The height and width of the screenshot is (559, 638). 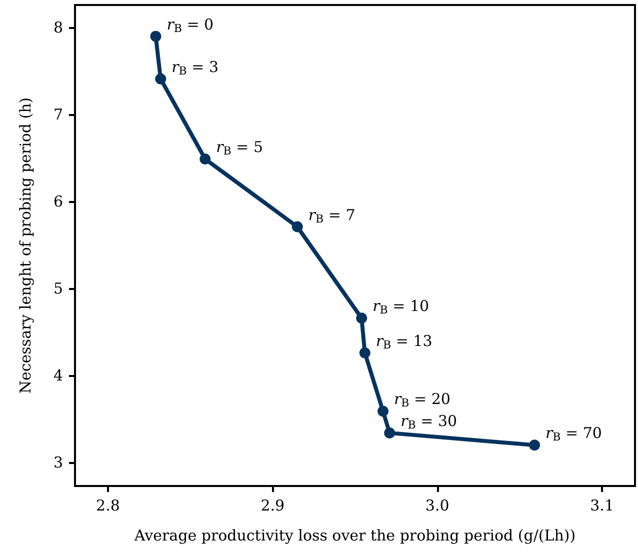 I want to click on y-tick-label: 4, so click(x=58, y=375).